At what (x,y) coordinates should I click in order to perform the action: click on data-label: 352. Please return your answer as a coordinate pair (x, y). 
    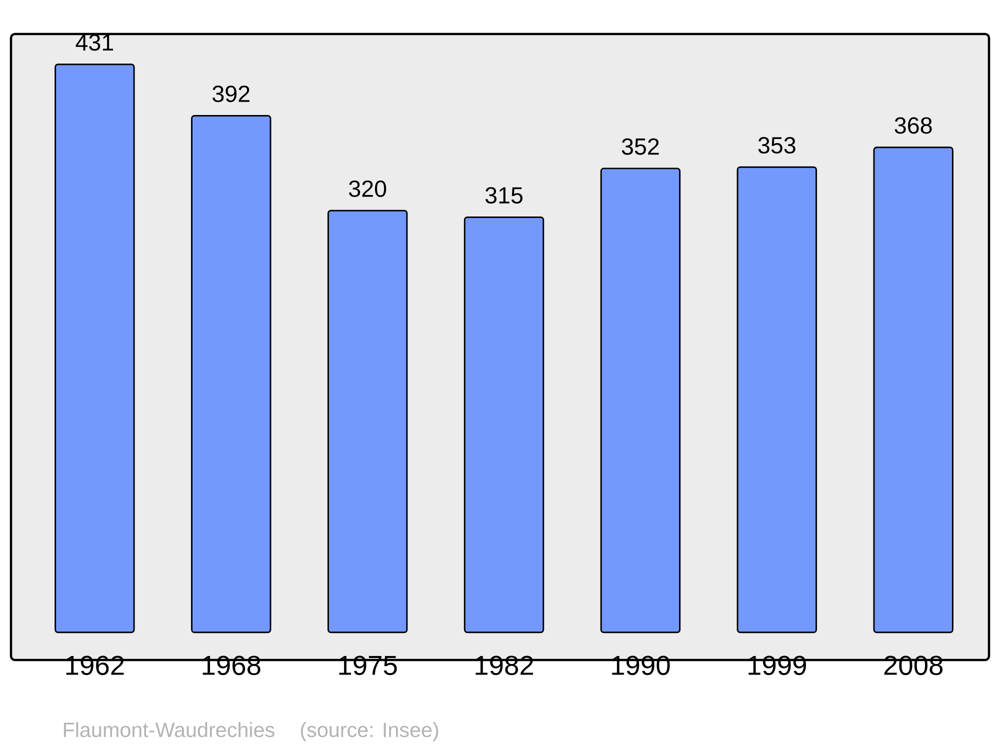
    Looking at the image, I should click on (640, 146).